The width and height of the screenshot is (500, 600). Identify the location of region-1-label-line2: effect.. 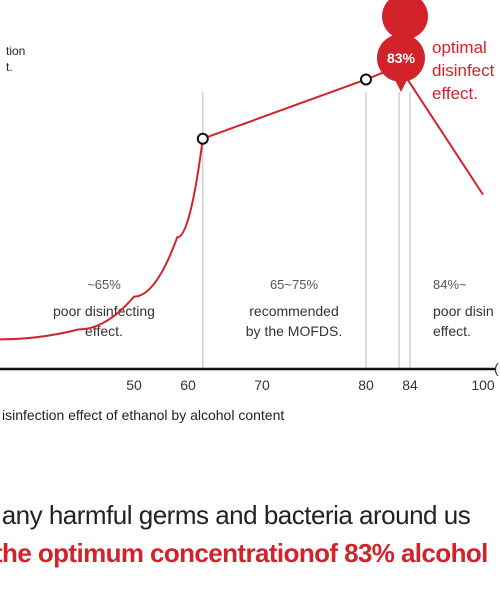
(104, 331).